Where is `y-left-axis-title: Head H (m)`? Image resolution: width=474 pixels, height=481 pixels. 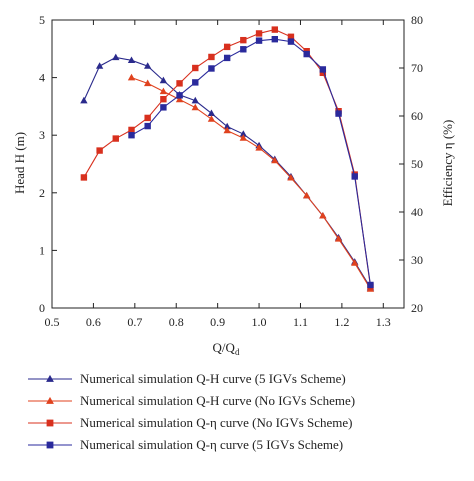
y-left-axis-title: Head H (m) is located at coordinates (19, 163).